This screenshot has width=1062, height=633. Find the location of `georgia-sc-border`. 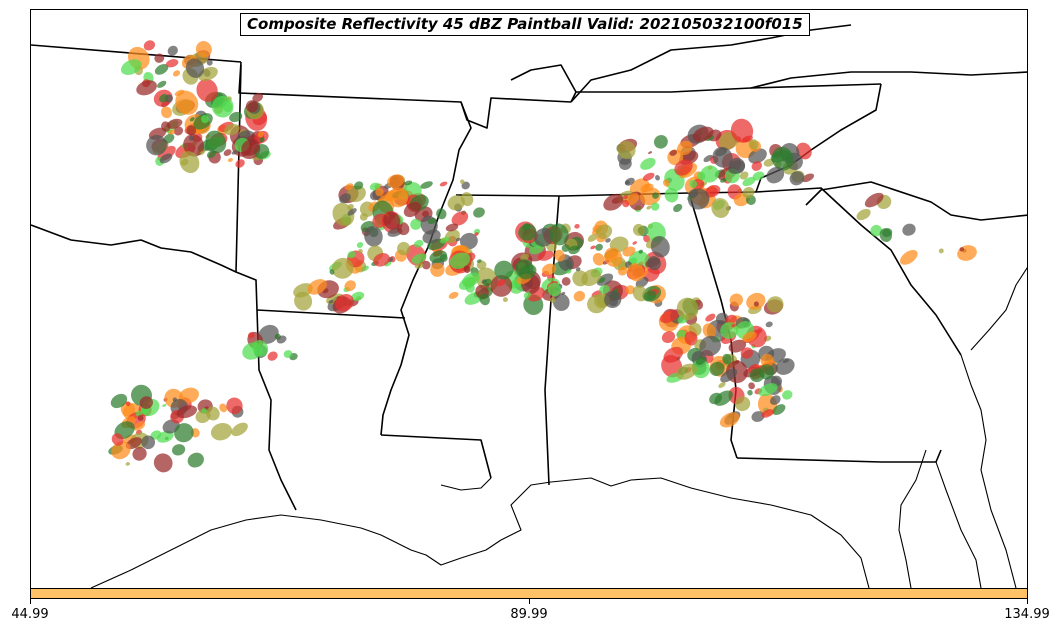

georgia-sc-border is located at coordinates (858, 271).